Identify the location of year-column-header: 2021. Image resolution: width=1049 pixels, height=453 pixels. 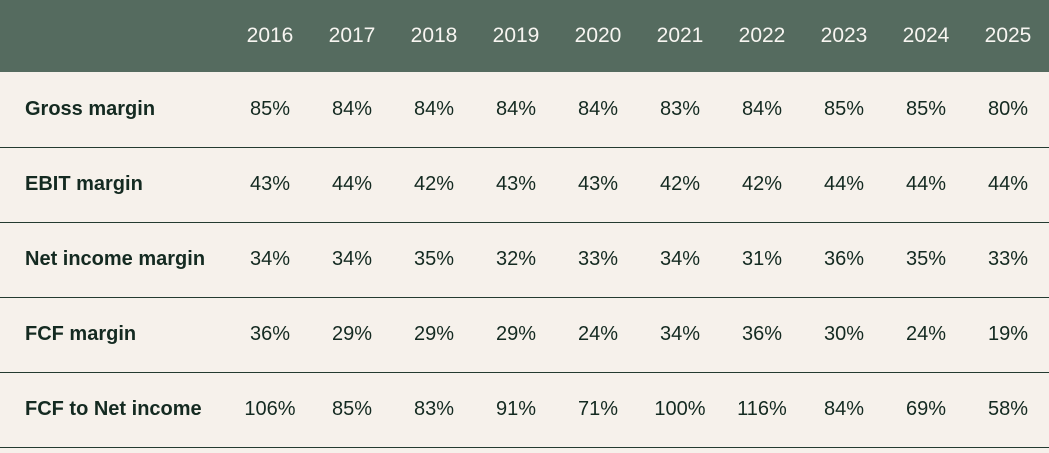
(680, 36).